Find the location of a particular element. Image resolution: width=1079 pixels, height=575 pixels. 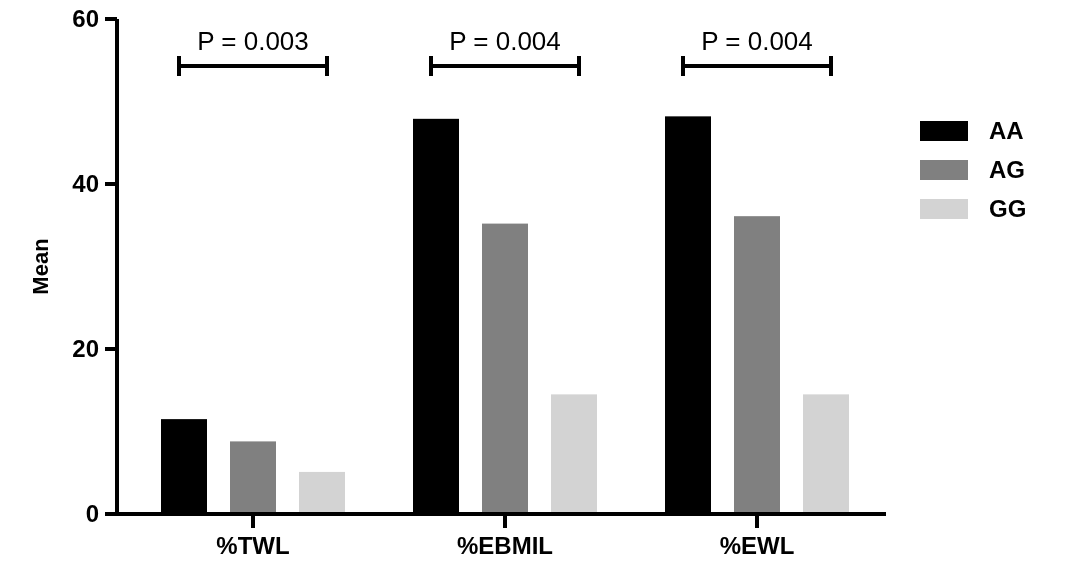

y-tick-label: 0 is located at coordinates (92, 514).